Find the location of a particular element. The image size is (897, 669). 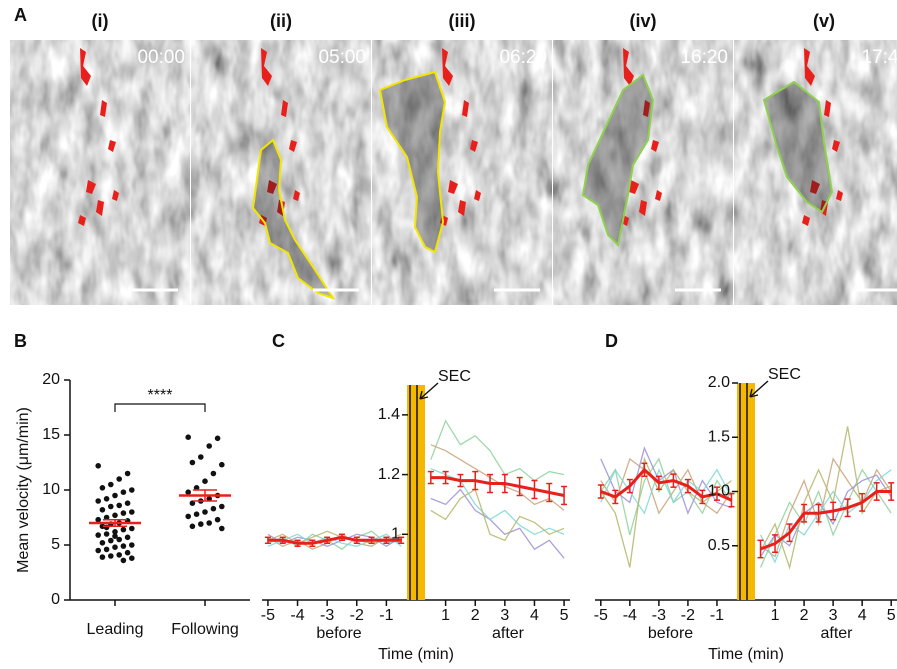

y-tick-label: 20 is located at coordinates (51, 379).